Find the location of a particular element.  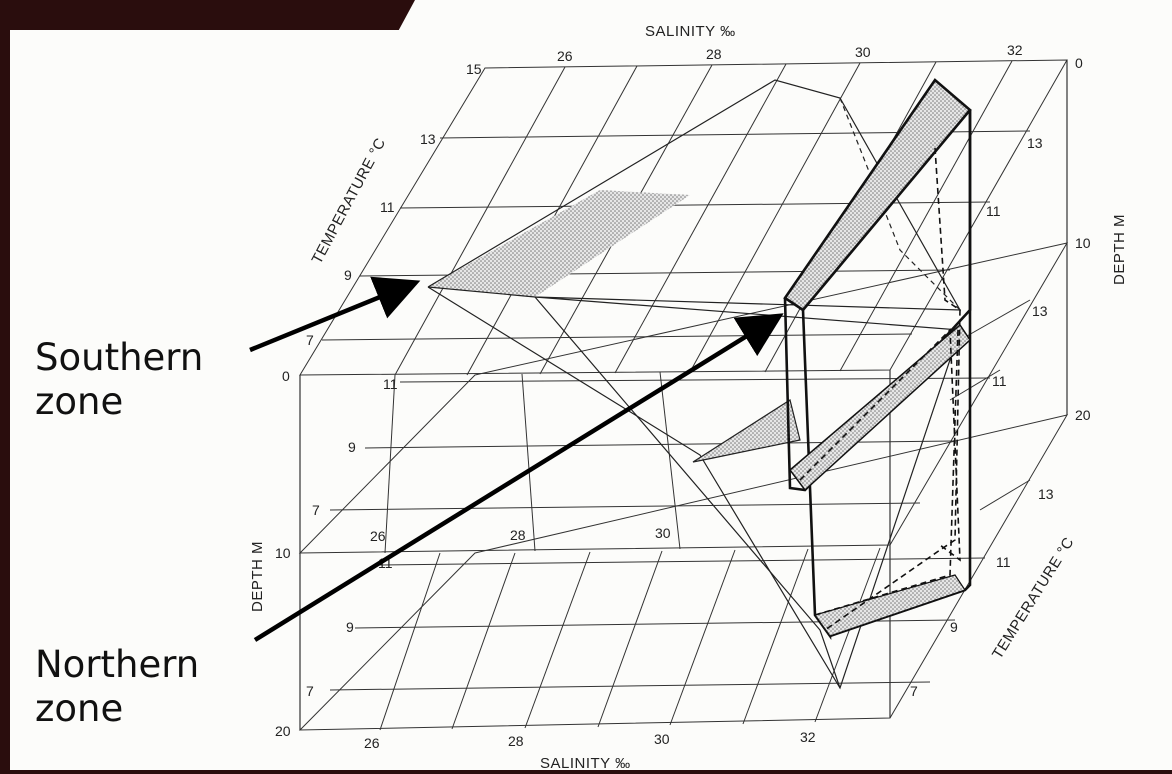

mid-temp-ticks: 11 9 7 is located at coordinates (355, 447).